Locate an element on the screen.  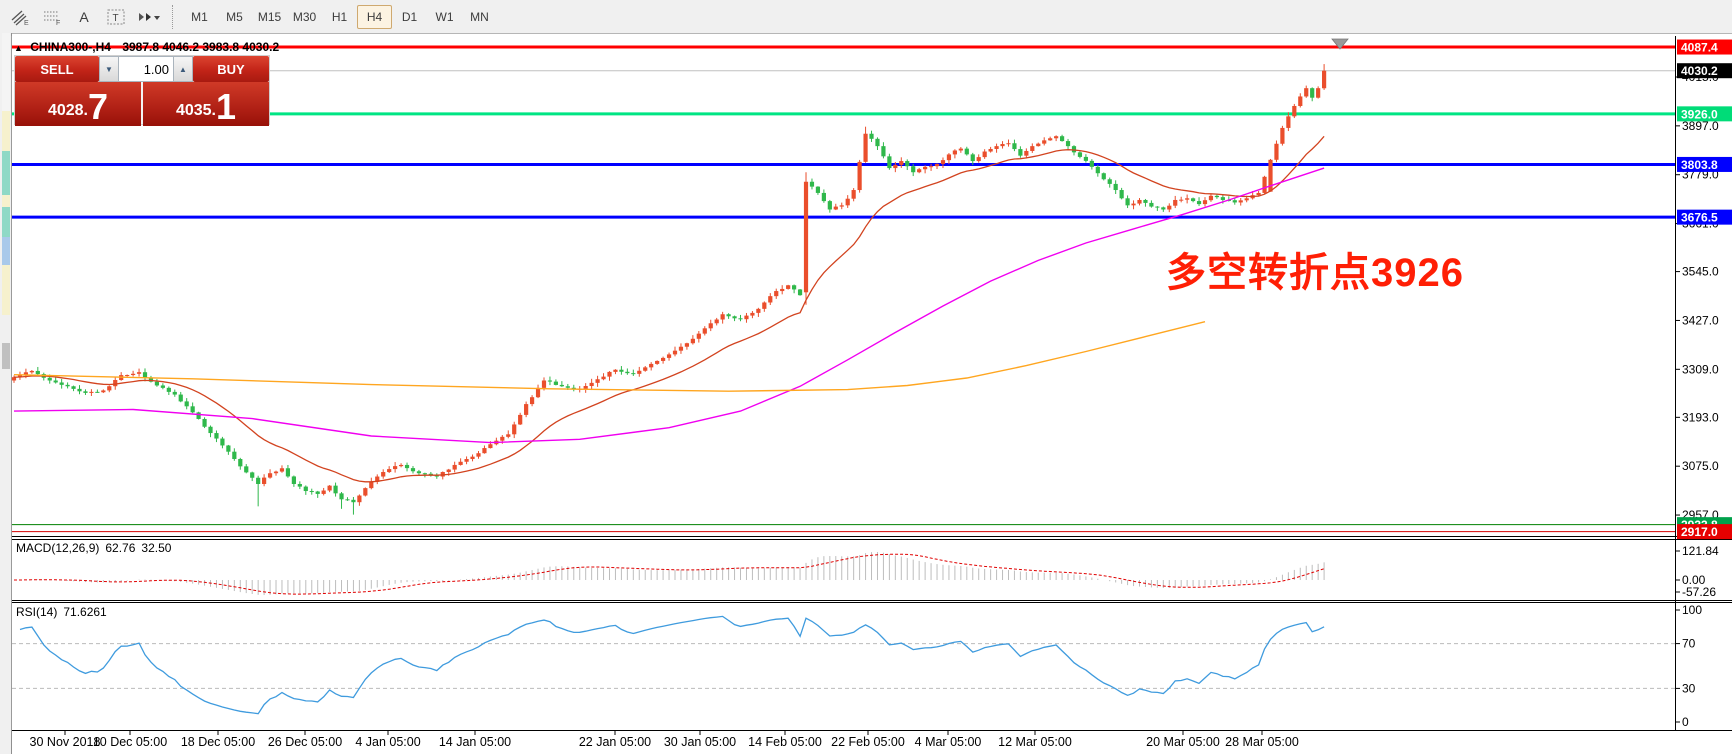
hline-price-box-4030.2 is located at coordinates (1704, 71).